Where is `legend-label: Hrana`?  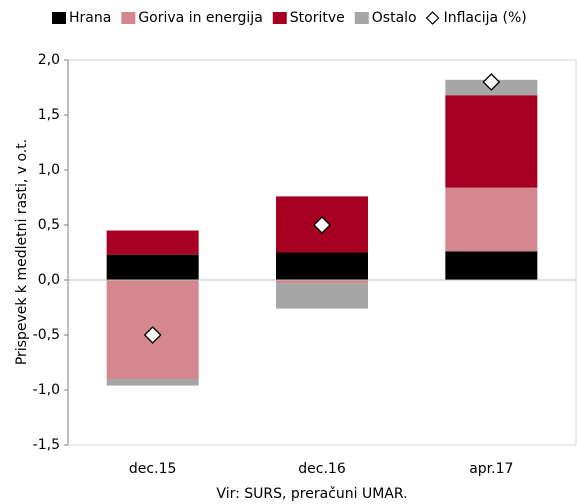 legend-label: Hrana is located at coordinates (90, 18).